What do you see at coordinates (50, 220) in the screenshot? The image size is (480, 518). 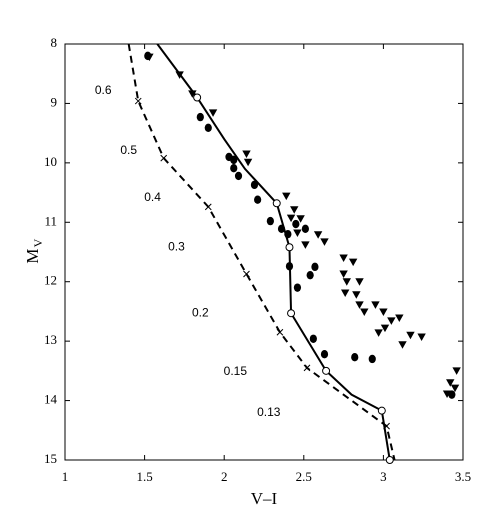 I see `y-tick-label: 11` at bounding box center [50, 220].